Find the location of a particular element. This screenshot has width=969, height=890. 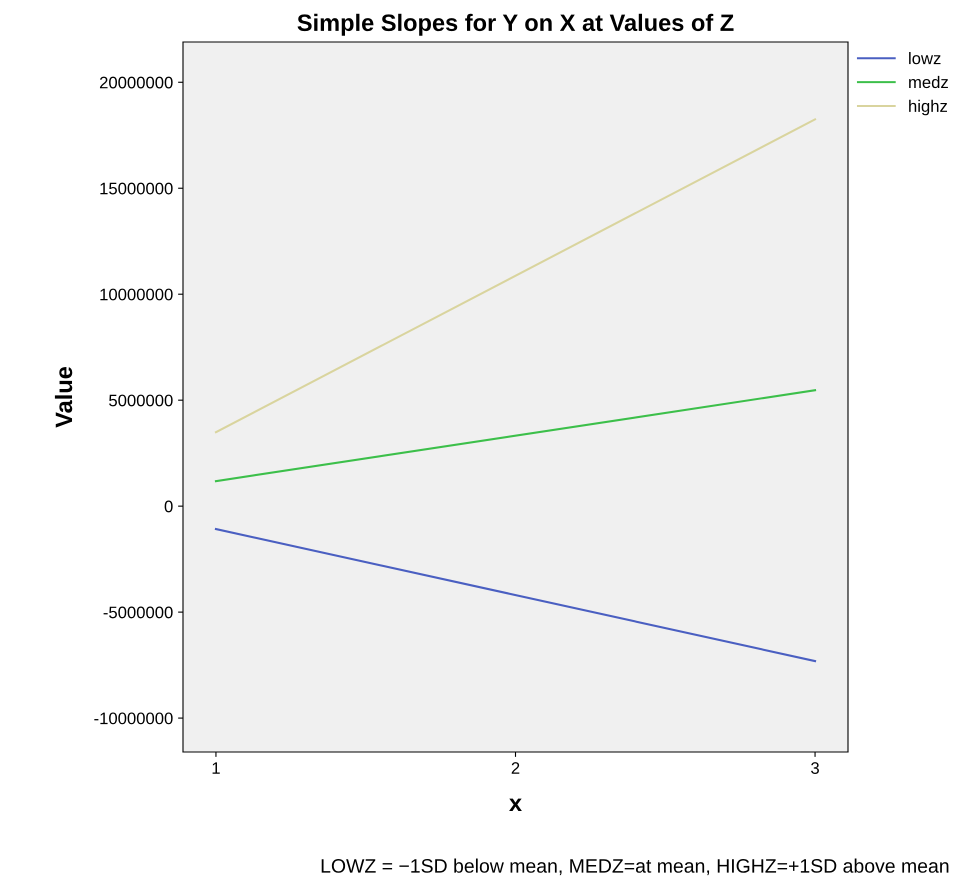

y-tick-label: 20000000 is located at coordinates (136, 82).